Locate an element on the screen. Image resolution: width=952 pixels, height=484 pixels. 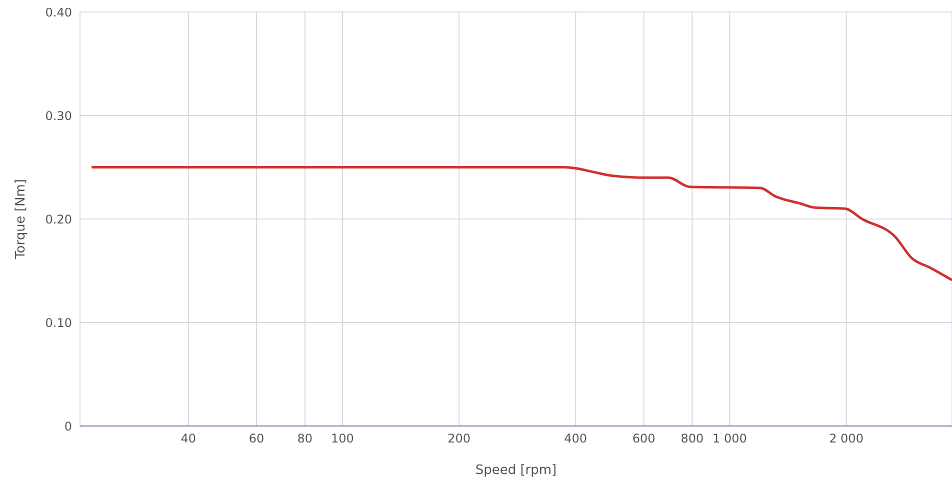
x-tick-label: 200 is located at coordinates (459, 439).